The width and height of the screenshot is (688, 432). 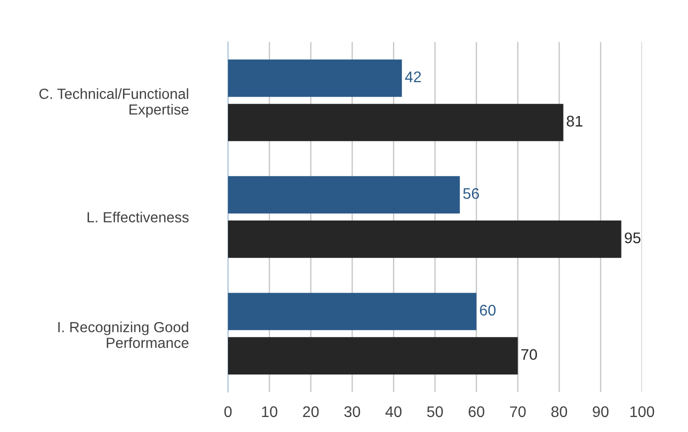 What do you see at coordinates (632, 238) in the screenshot?
I see `data-label: 95` at bounding box center [632, 238].